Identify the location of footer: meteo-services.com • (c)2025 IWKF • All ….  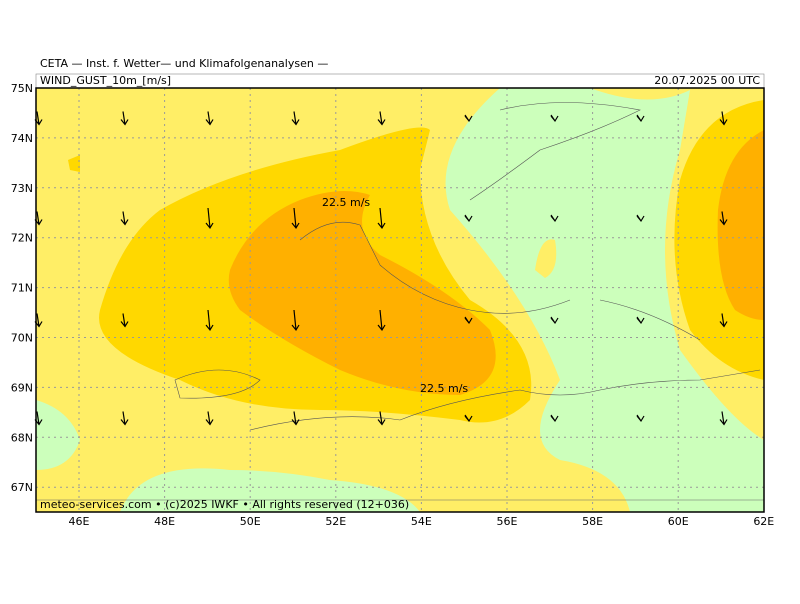
(224, 504).